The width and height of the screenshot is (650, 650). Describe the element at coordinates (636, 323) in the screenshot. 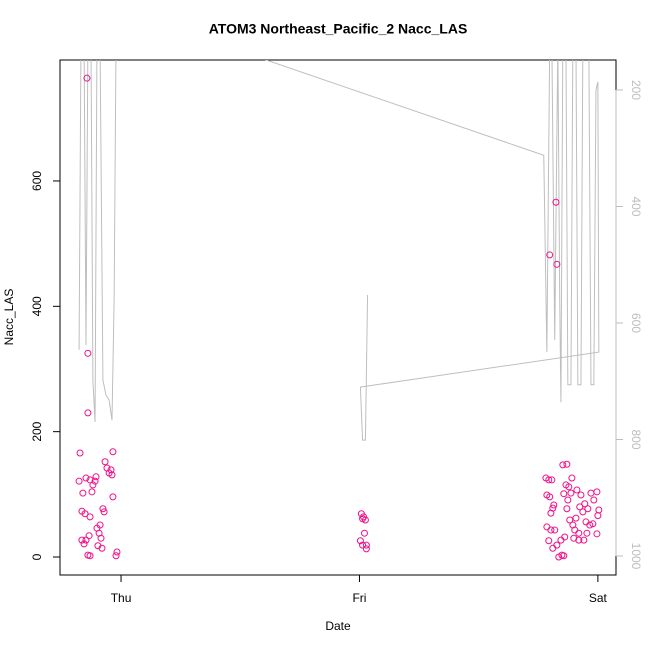

I see `y2-tick-label: 600` at that location.